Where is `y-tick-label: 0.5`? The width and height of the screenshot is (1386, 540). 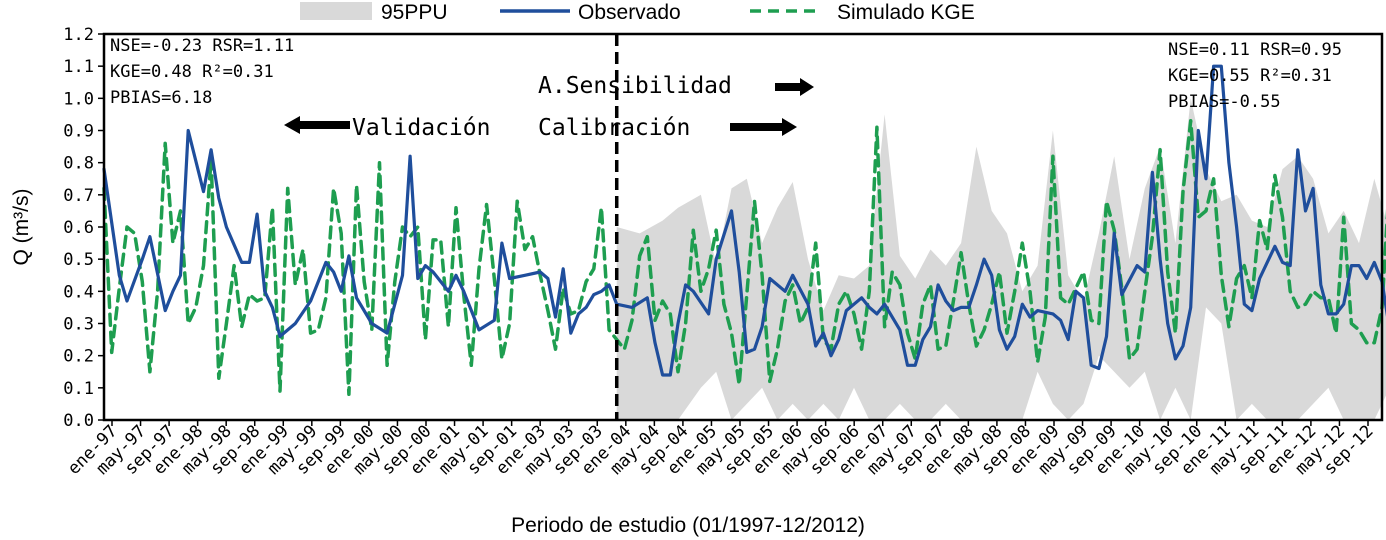 y-tick-label: 0.5 is located at coordinates (78, 260).